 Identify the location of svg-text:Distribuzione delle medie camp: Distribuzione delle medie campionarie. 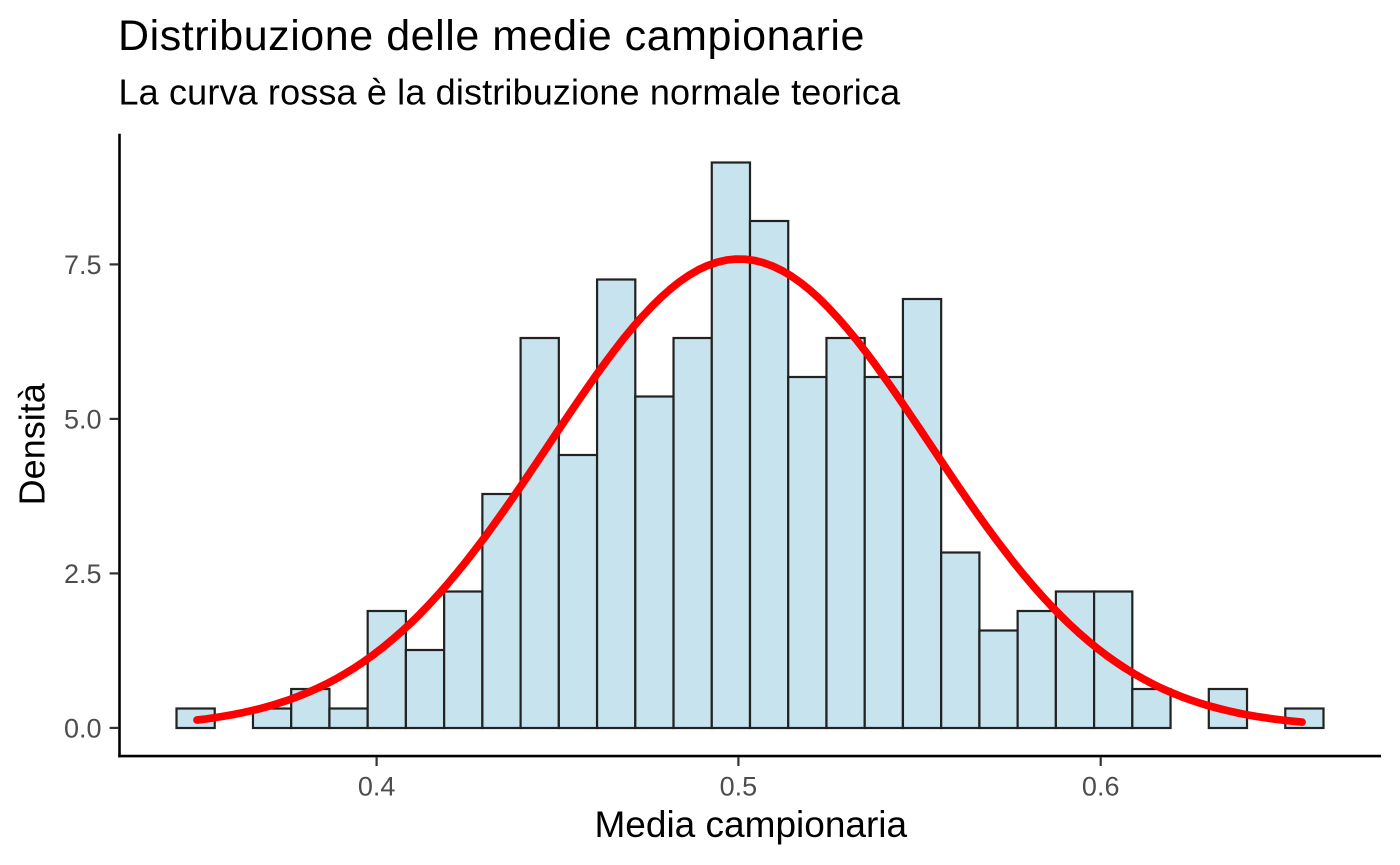
(491, 36).